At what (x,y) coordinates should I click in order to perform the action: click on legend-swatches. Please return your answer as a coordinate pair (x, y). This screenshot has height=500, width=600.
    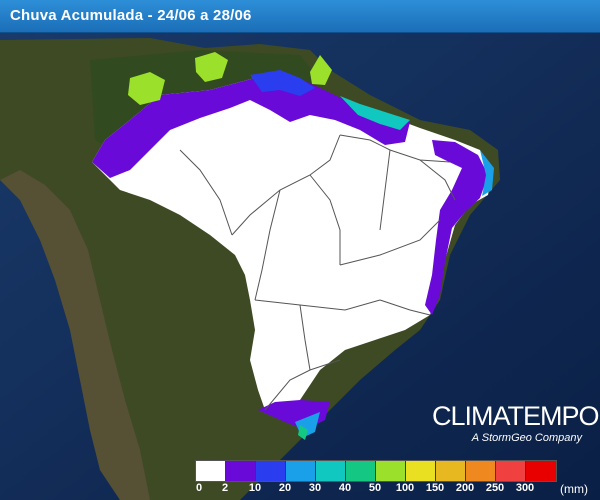
    Looking at the image, I should click on (376, 471).